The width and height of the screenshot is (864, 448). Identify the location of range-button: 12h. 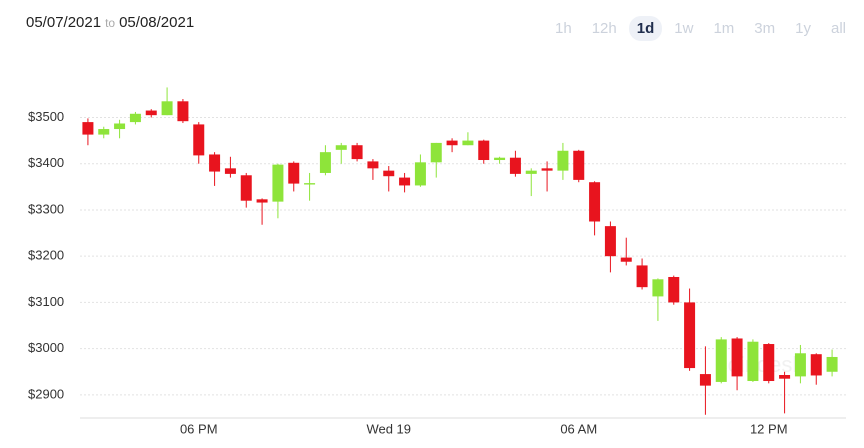
(604, 28).